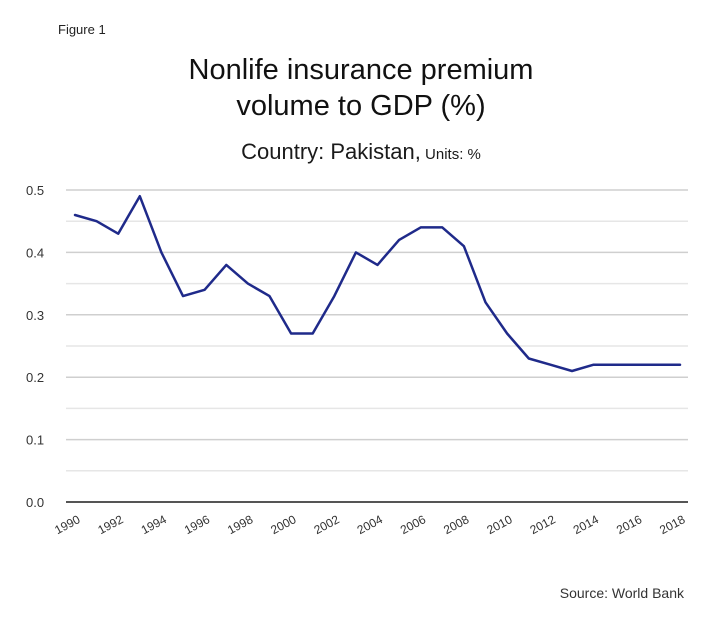  Describe the element at coordinates (456, 524) in the screenshot. I see `x-tick-label: 2008` at that location.